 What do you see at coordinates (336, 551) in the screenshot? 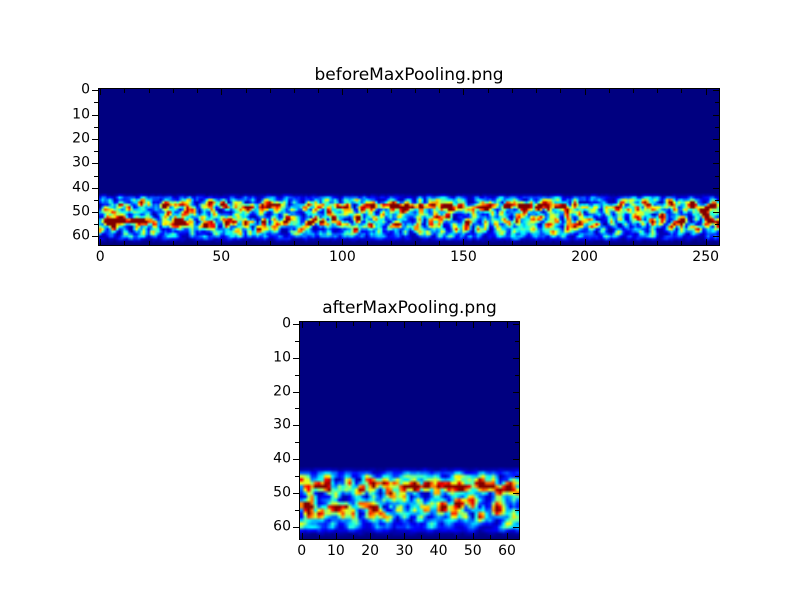
I see `x-tick-label: 10` at bounding box center [336, 551].